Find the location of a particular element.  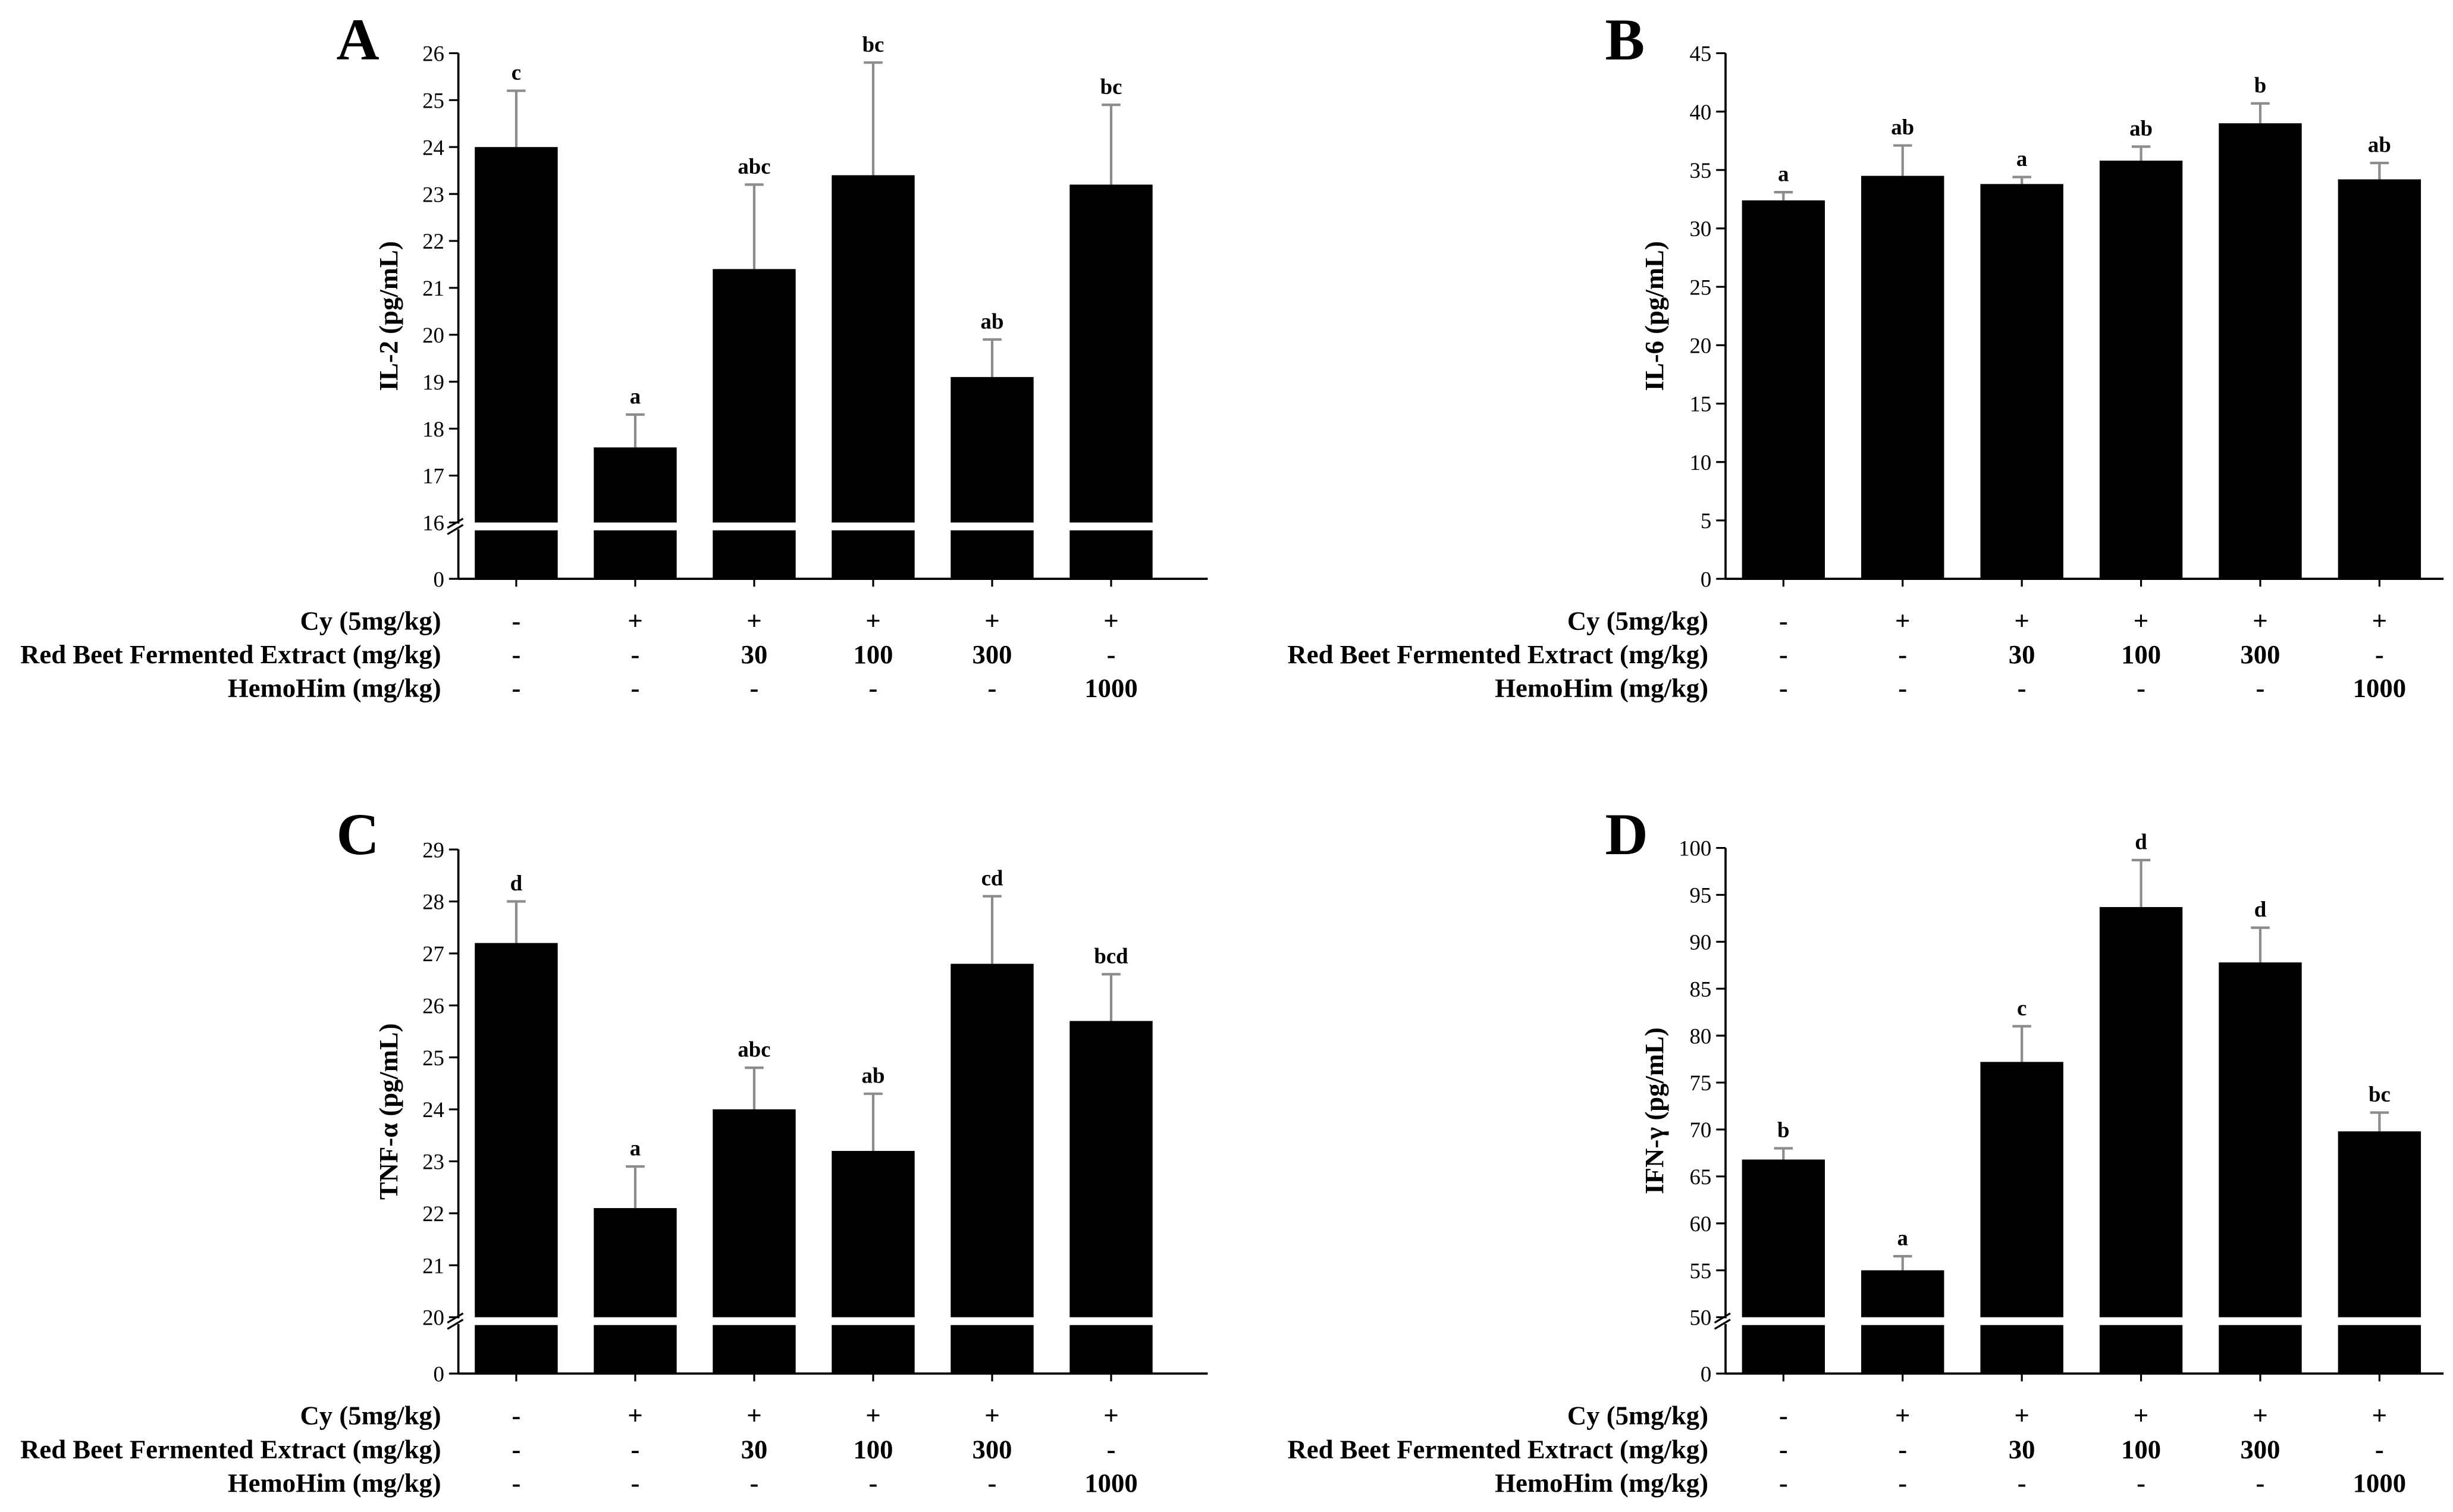

y-axis-label: IL-2 (pg/mL) is located at coordinates (388, 316).